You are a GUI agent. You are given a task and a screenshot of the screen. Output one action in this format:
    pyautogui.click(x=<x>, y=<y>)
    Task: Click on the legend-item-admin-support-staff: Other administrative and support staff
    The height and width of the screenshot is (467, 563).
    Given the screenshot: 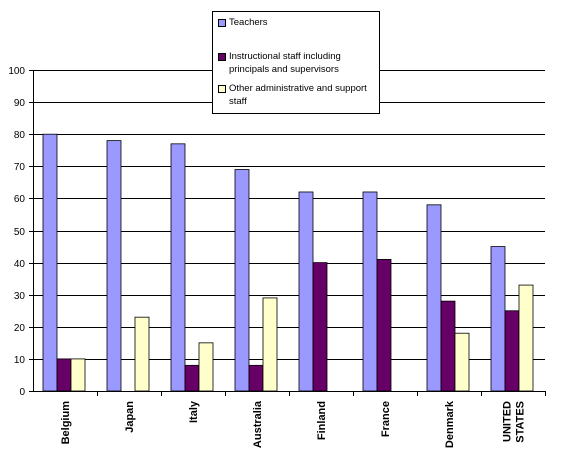 What is the action you would take?
    pyautogui.click(x=298, y=95)
    